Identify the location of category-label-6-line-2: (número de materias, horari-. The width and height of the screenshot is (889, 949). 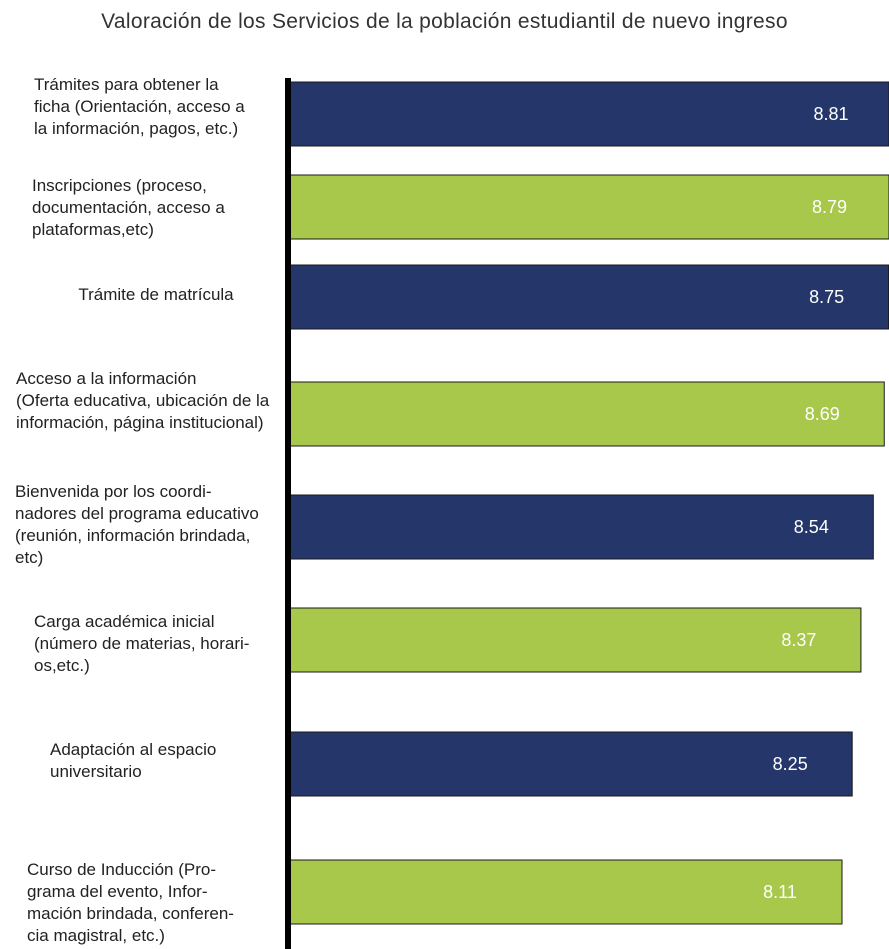
(141, 643).